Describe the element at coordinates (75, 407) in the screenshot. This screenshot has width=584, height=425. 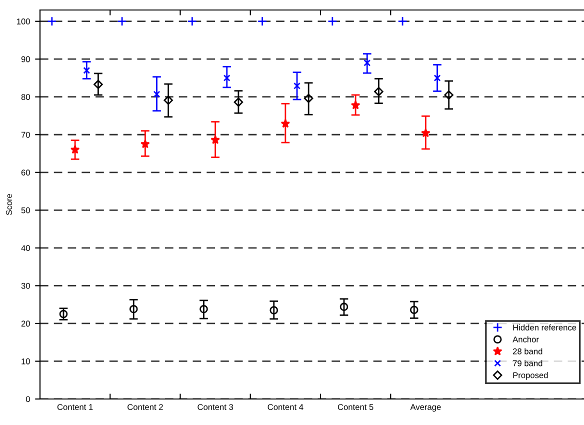
I see `x-tick-label: Content 1` at that location.